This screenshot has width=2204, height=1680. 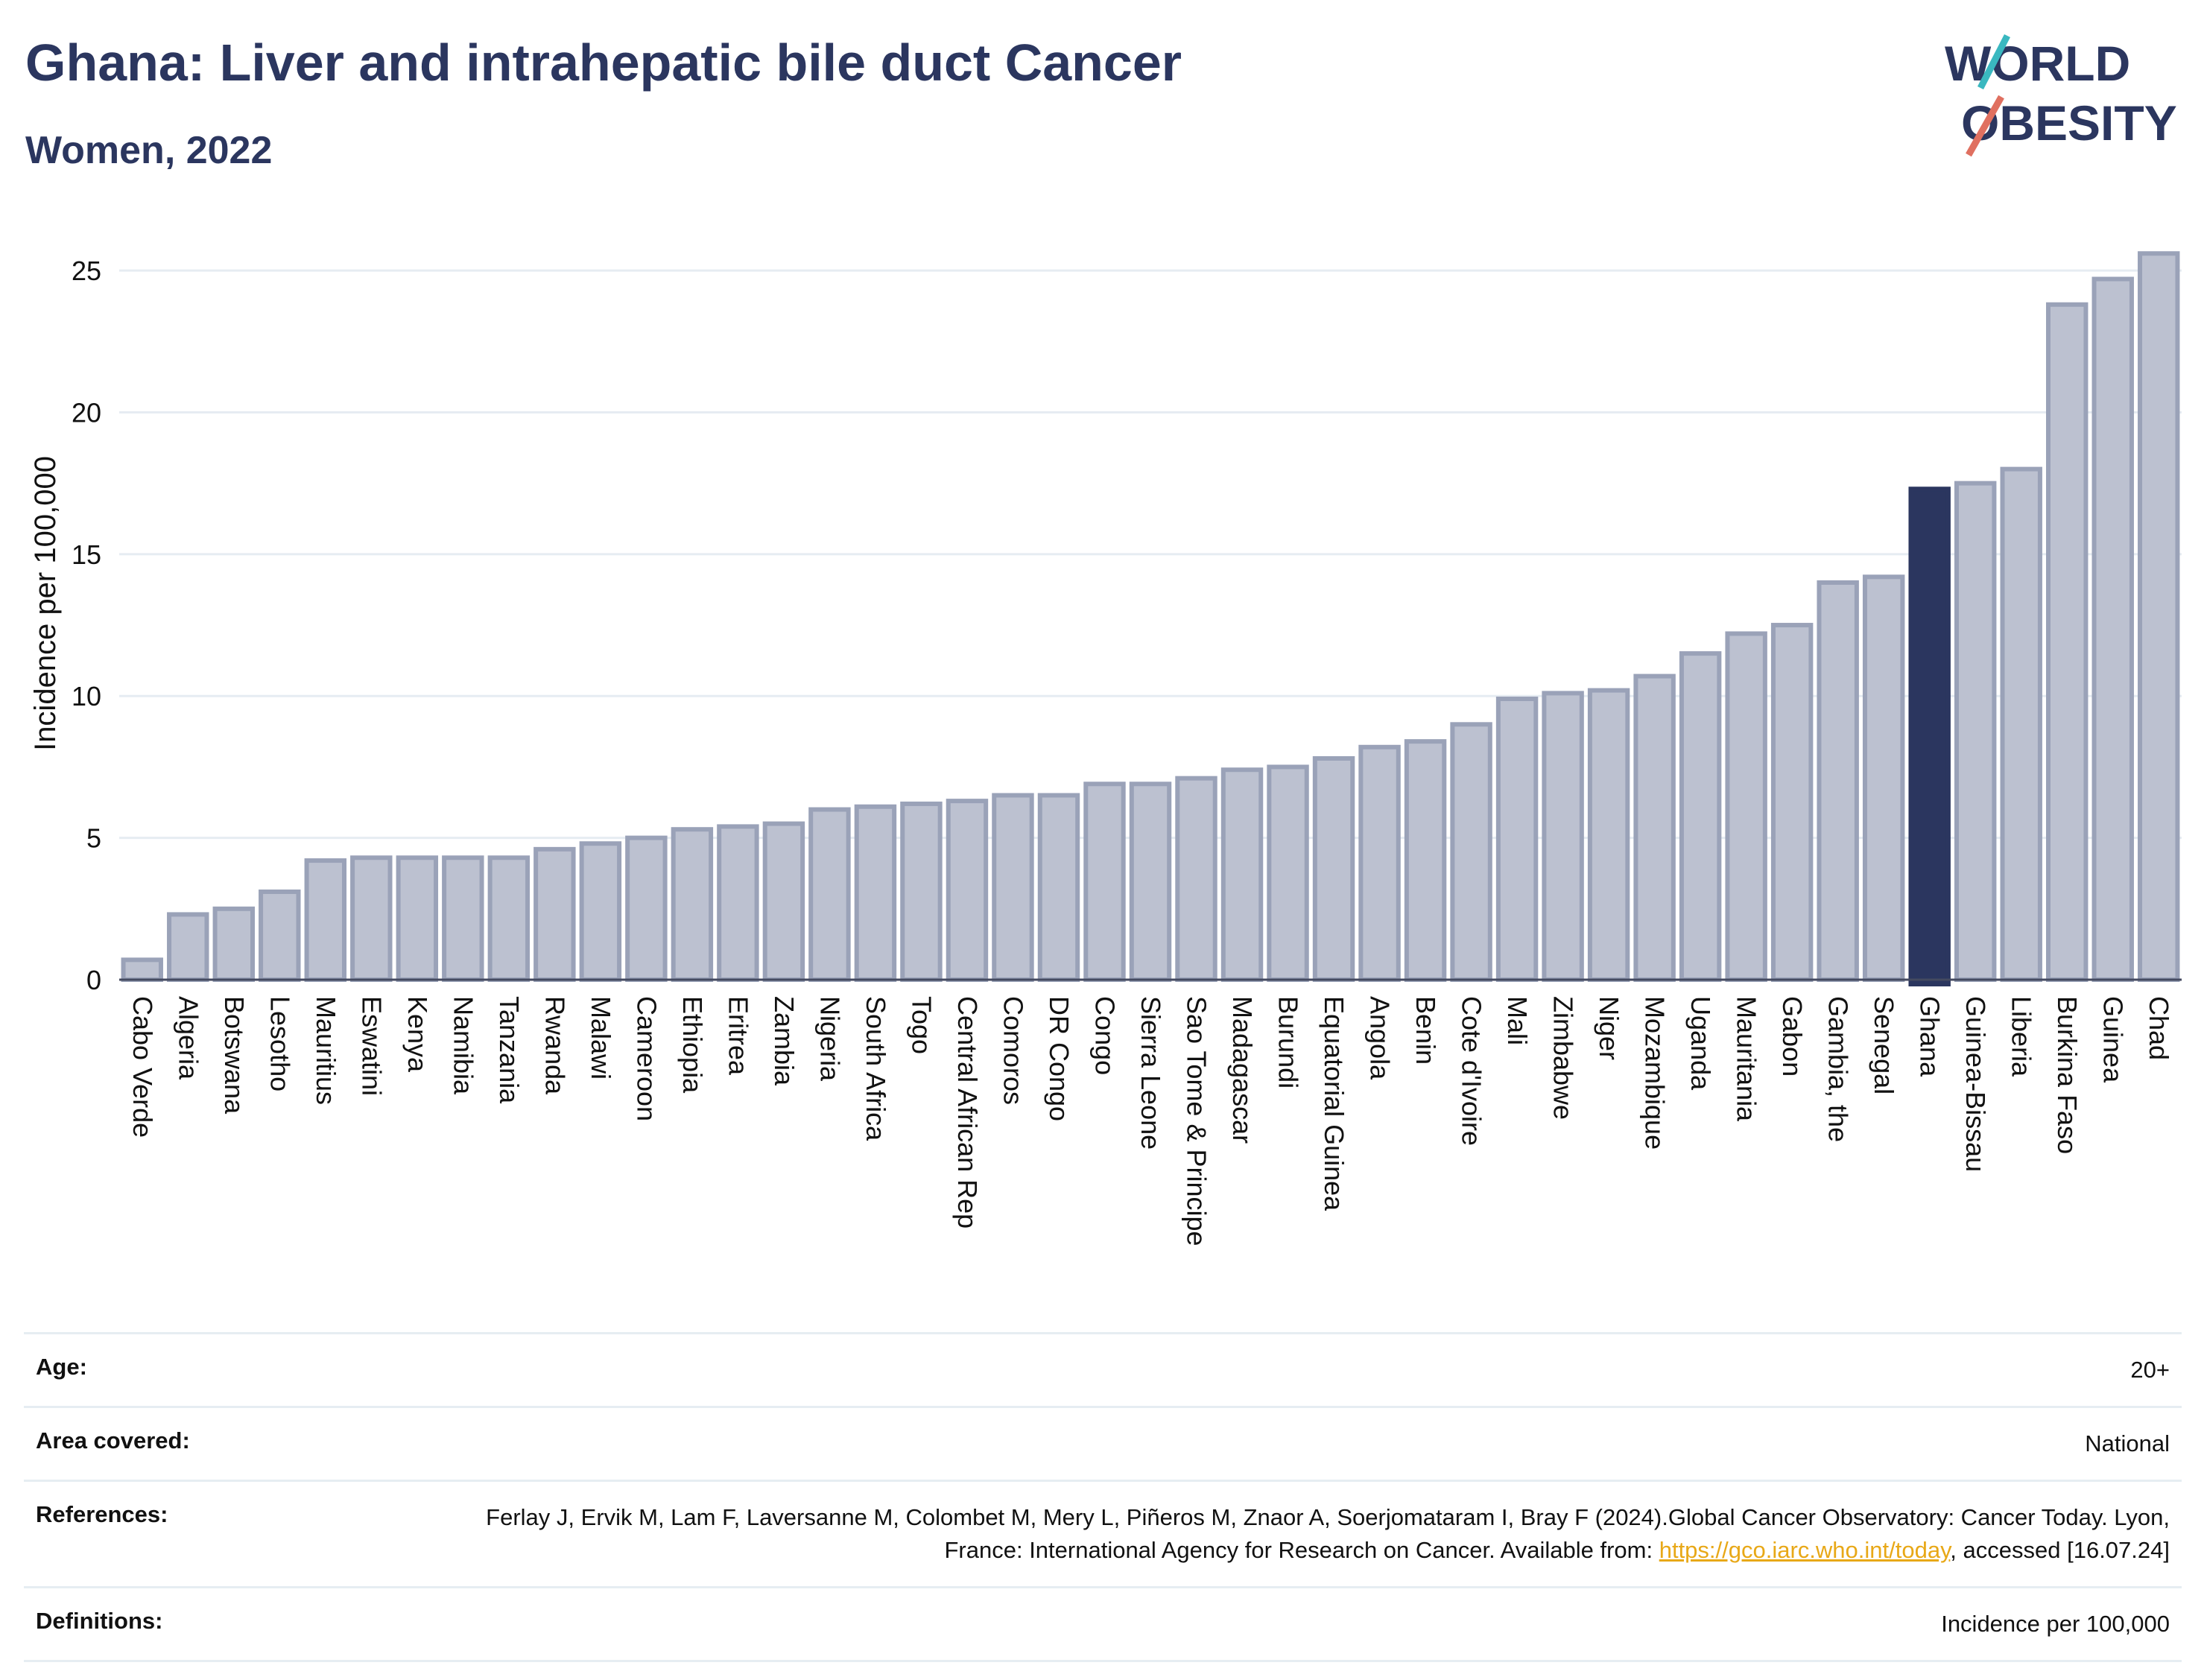 What do you see at coordinates (2067, 1075) in the screenshot?
I see `x-tick-label: Burkina Faso` at bounding box center [2067, 1075].